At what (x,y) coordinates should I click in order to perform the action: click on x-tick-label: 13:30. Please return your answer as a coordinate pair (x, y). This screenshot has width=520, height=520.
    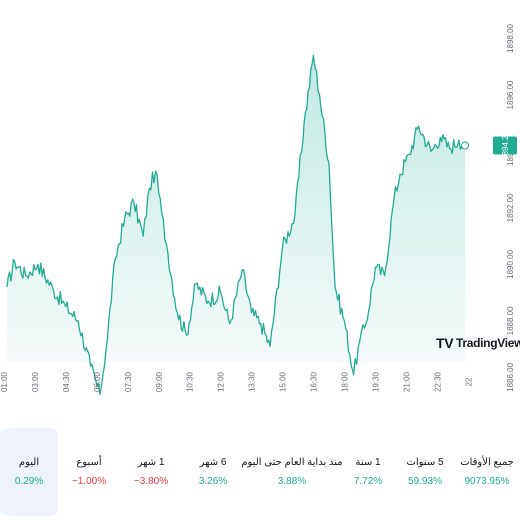
    Looking at the image, I should click on (252, 381).